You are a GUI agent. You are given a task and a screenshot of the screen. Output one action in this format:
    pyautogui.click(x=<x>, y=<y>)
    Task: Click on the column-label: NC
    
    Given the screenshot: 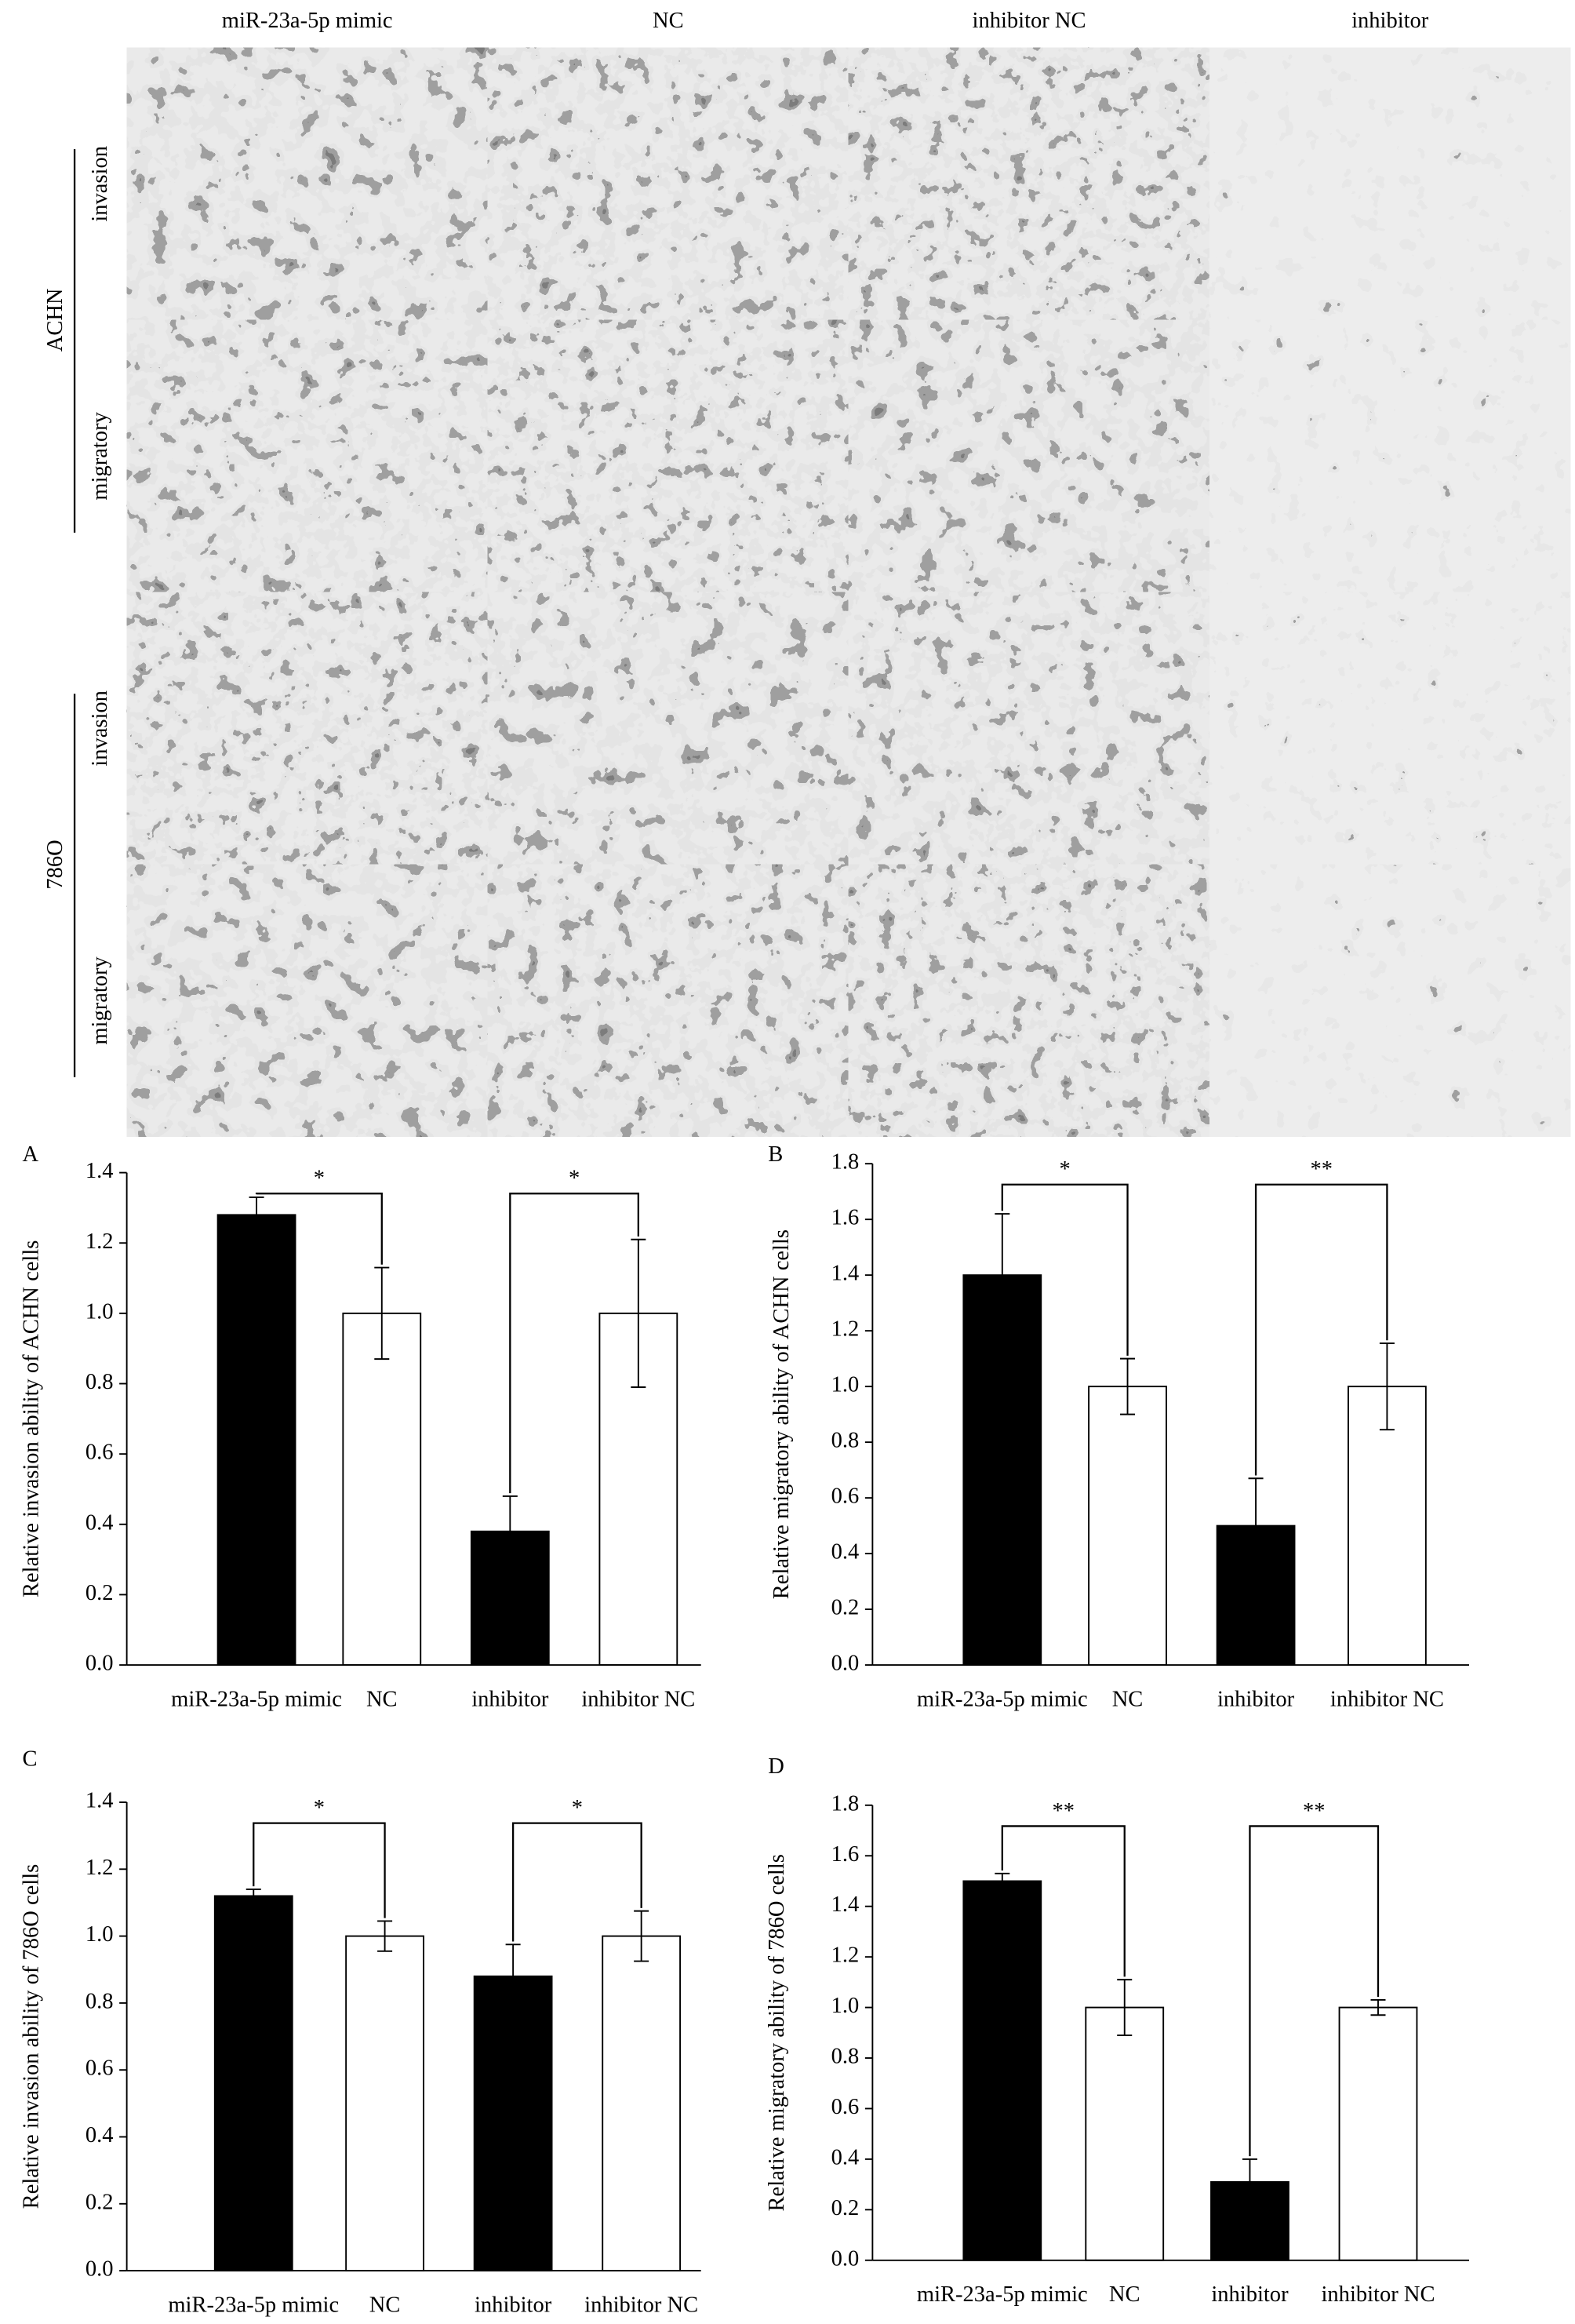 What is the action you would take?
    pyautogui.click(x=668, y=21)
    